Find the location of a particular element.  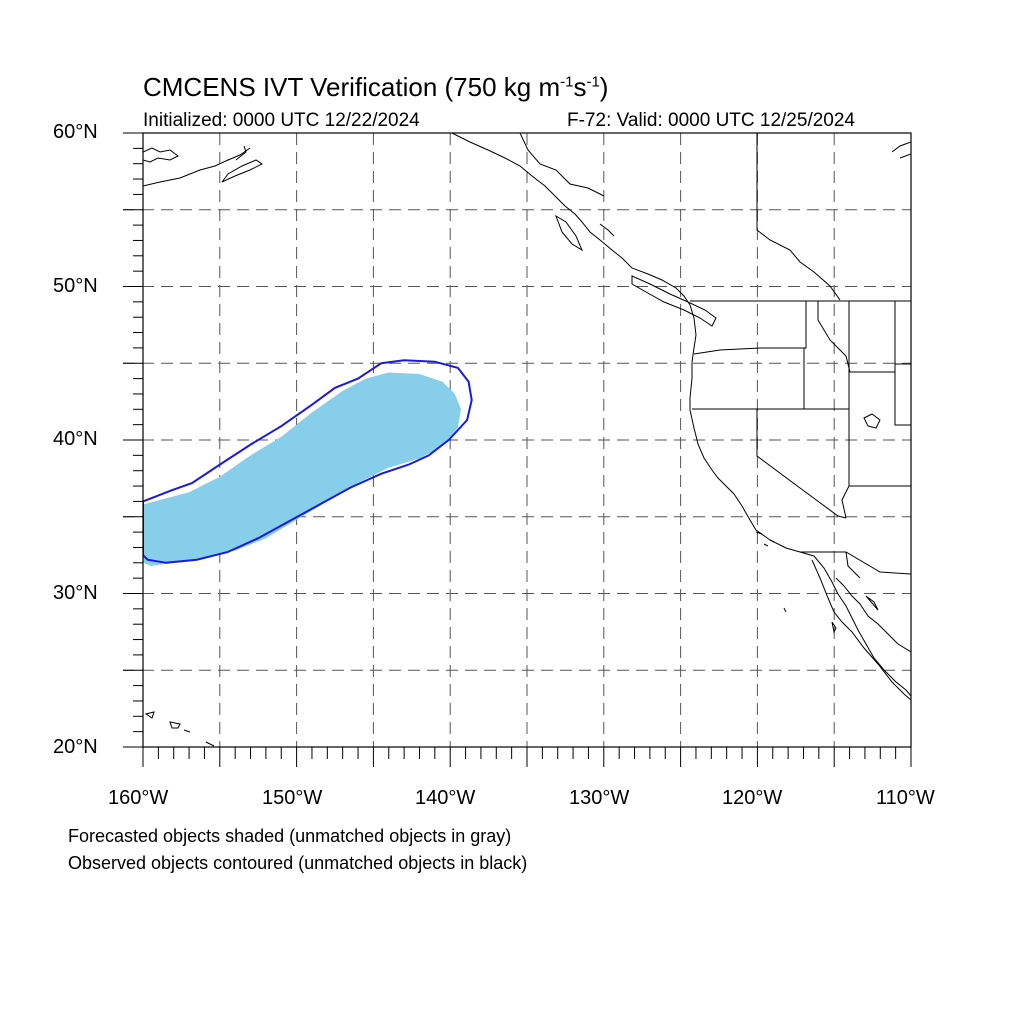

lat-label-30n: 30°N is located at coordinates (75, 593).